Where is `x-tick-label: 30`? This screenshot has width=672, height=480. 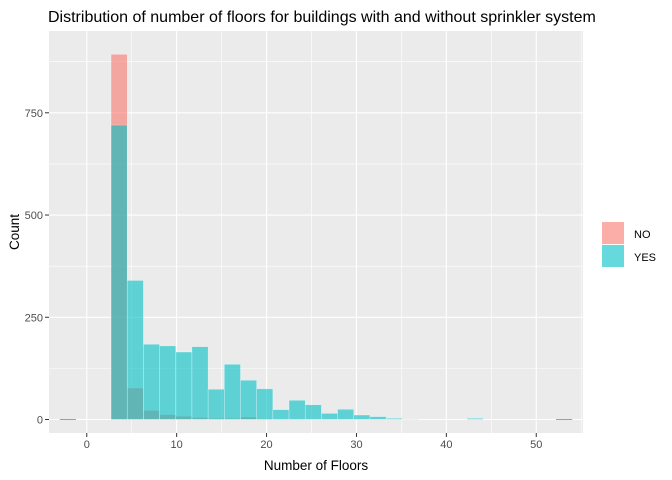 x-tick-label: 30 is located at coordinates (356, 445).